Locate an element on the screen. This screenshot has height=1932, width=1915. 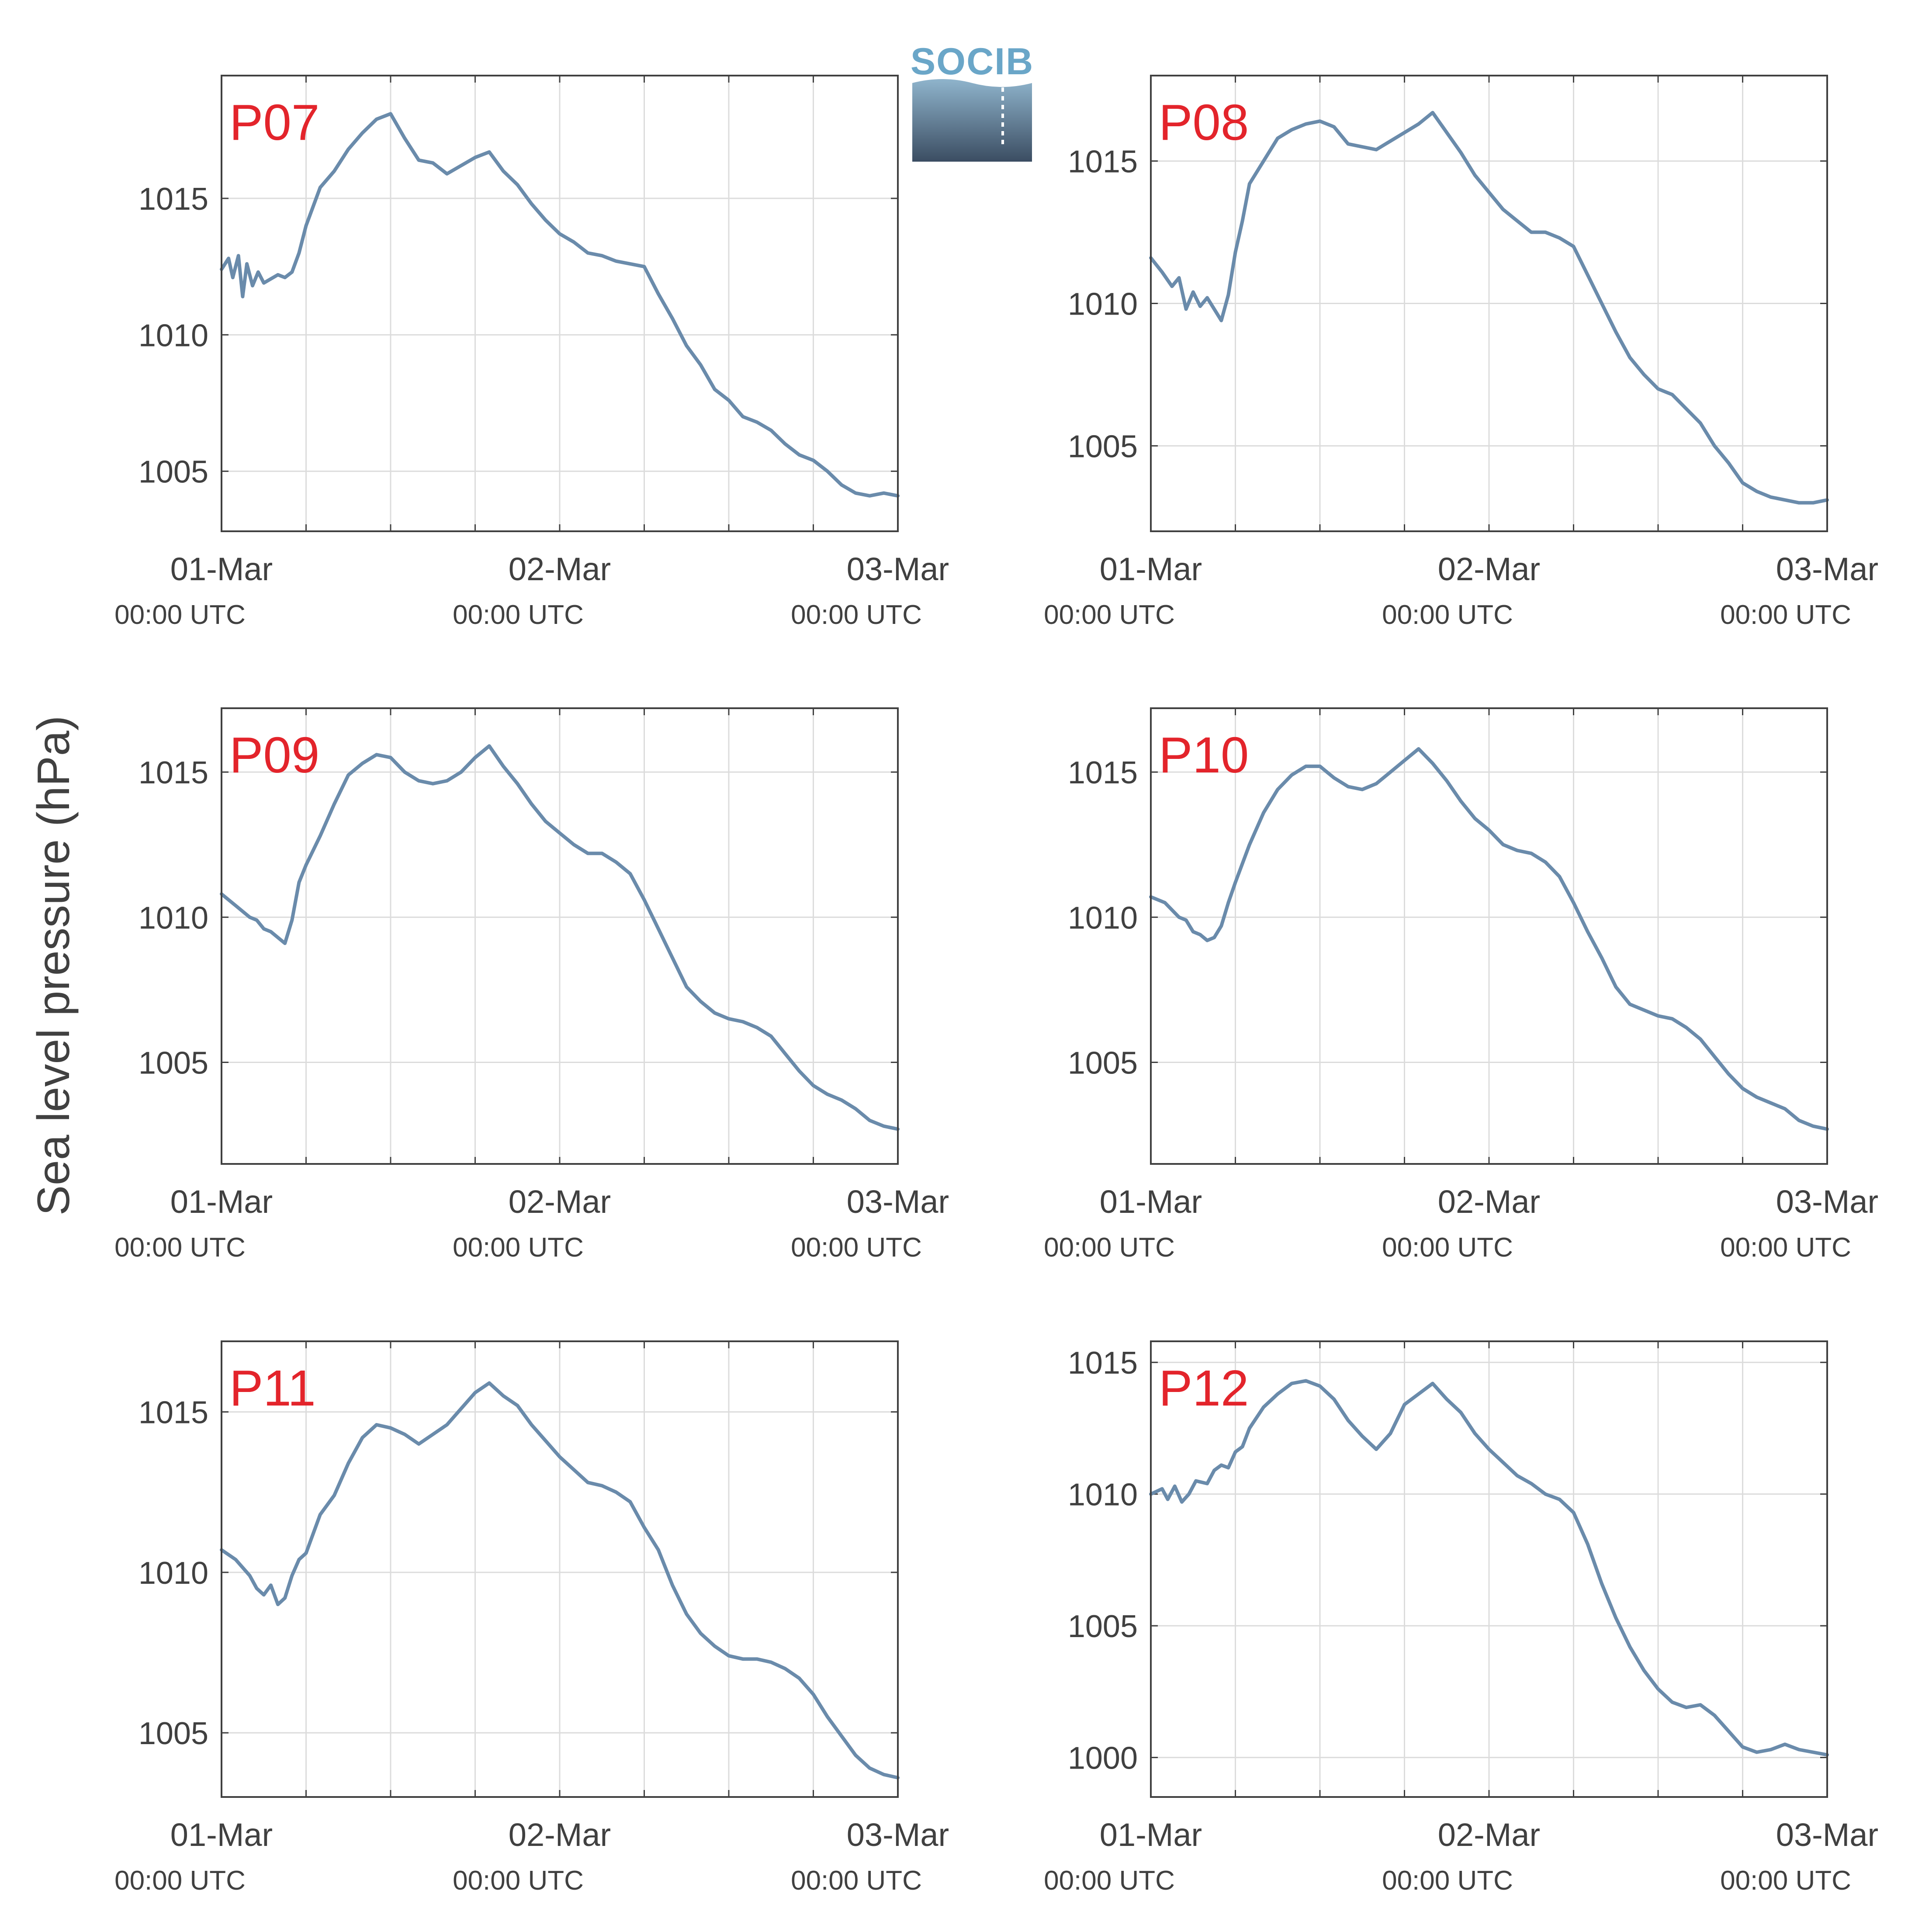
socib-logo-text: SOCIB is located at coordinates (973, 62).